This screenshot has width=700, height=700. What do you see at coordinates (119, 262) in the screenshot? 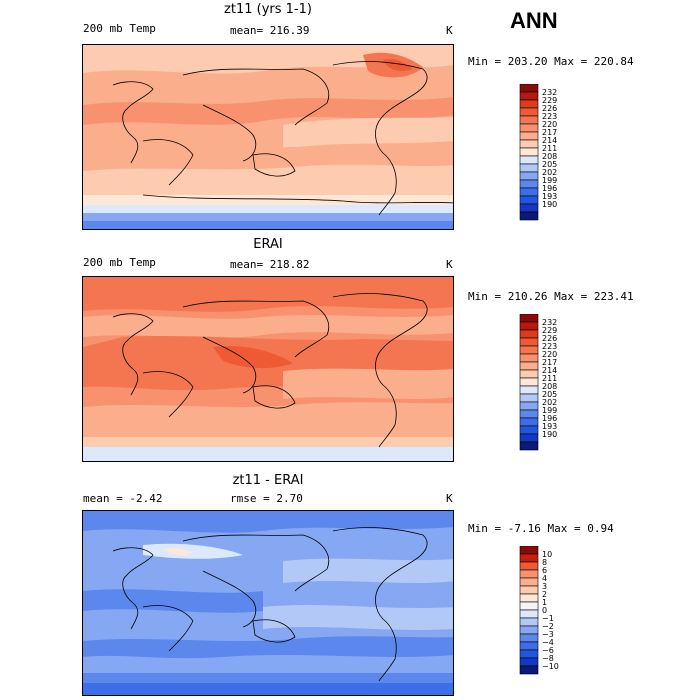
I see `panel2-field-label: 200 mb Temp` at bounding box center [119, 262].